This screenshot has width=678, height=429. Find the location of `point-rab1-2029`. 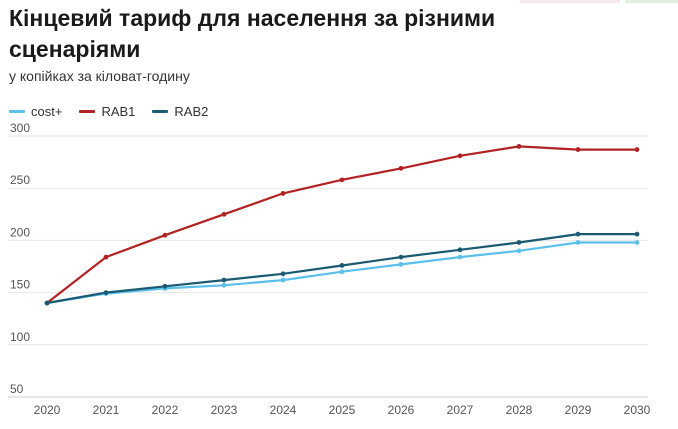

point-rab1-2029 is located at coordinates (578, 149).